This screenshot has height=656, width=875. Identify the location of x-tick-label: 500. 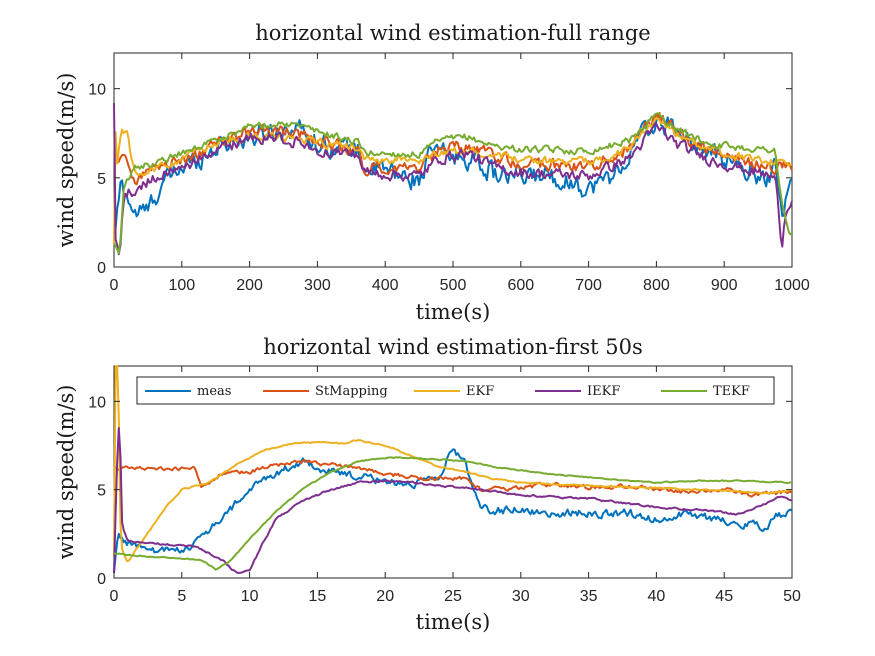
(453, 285).